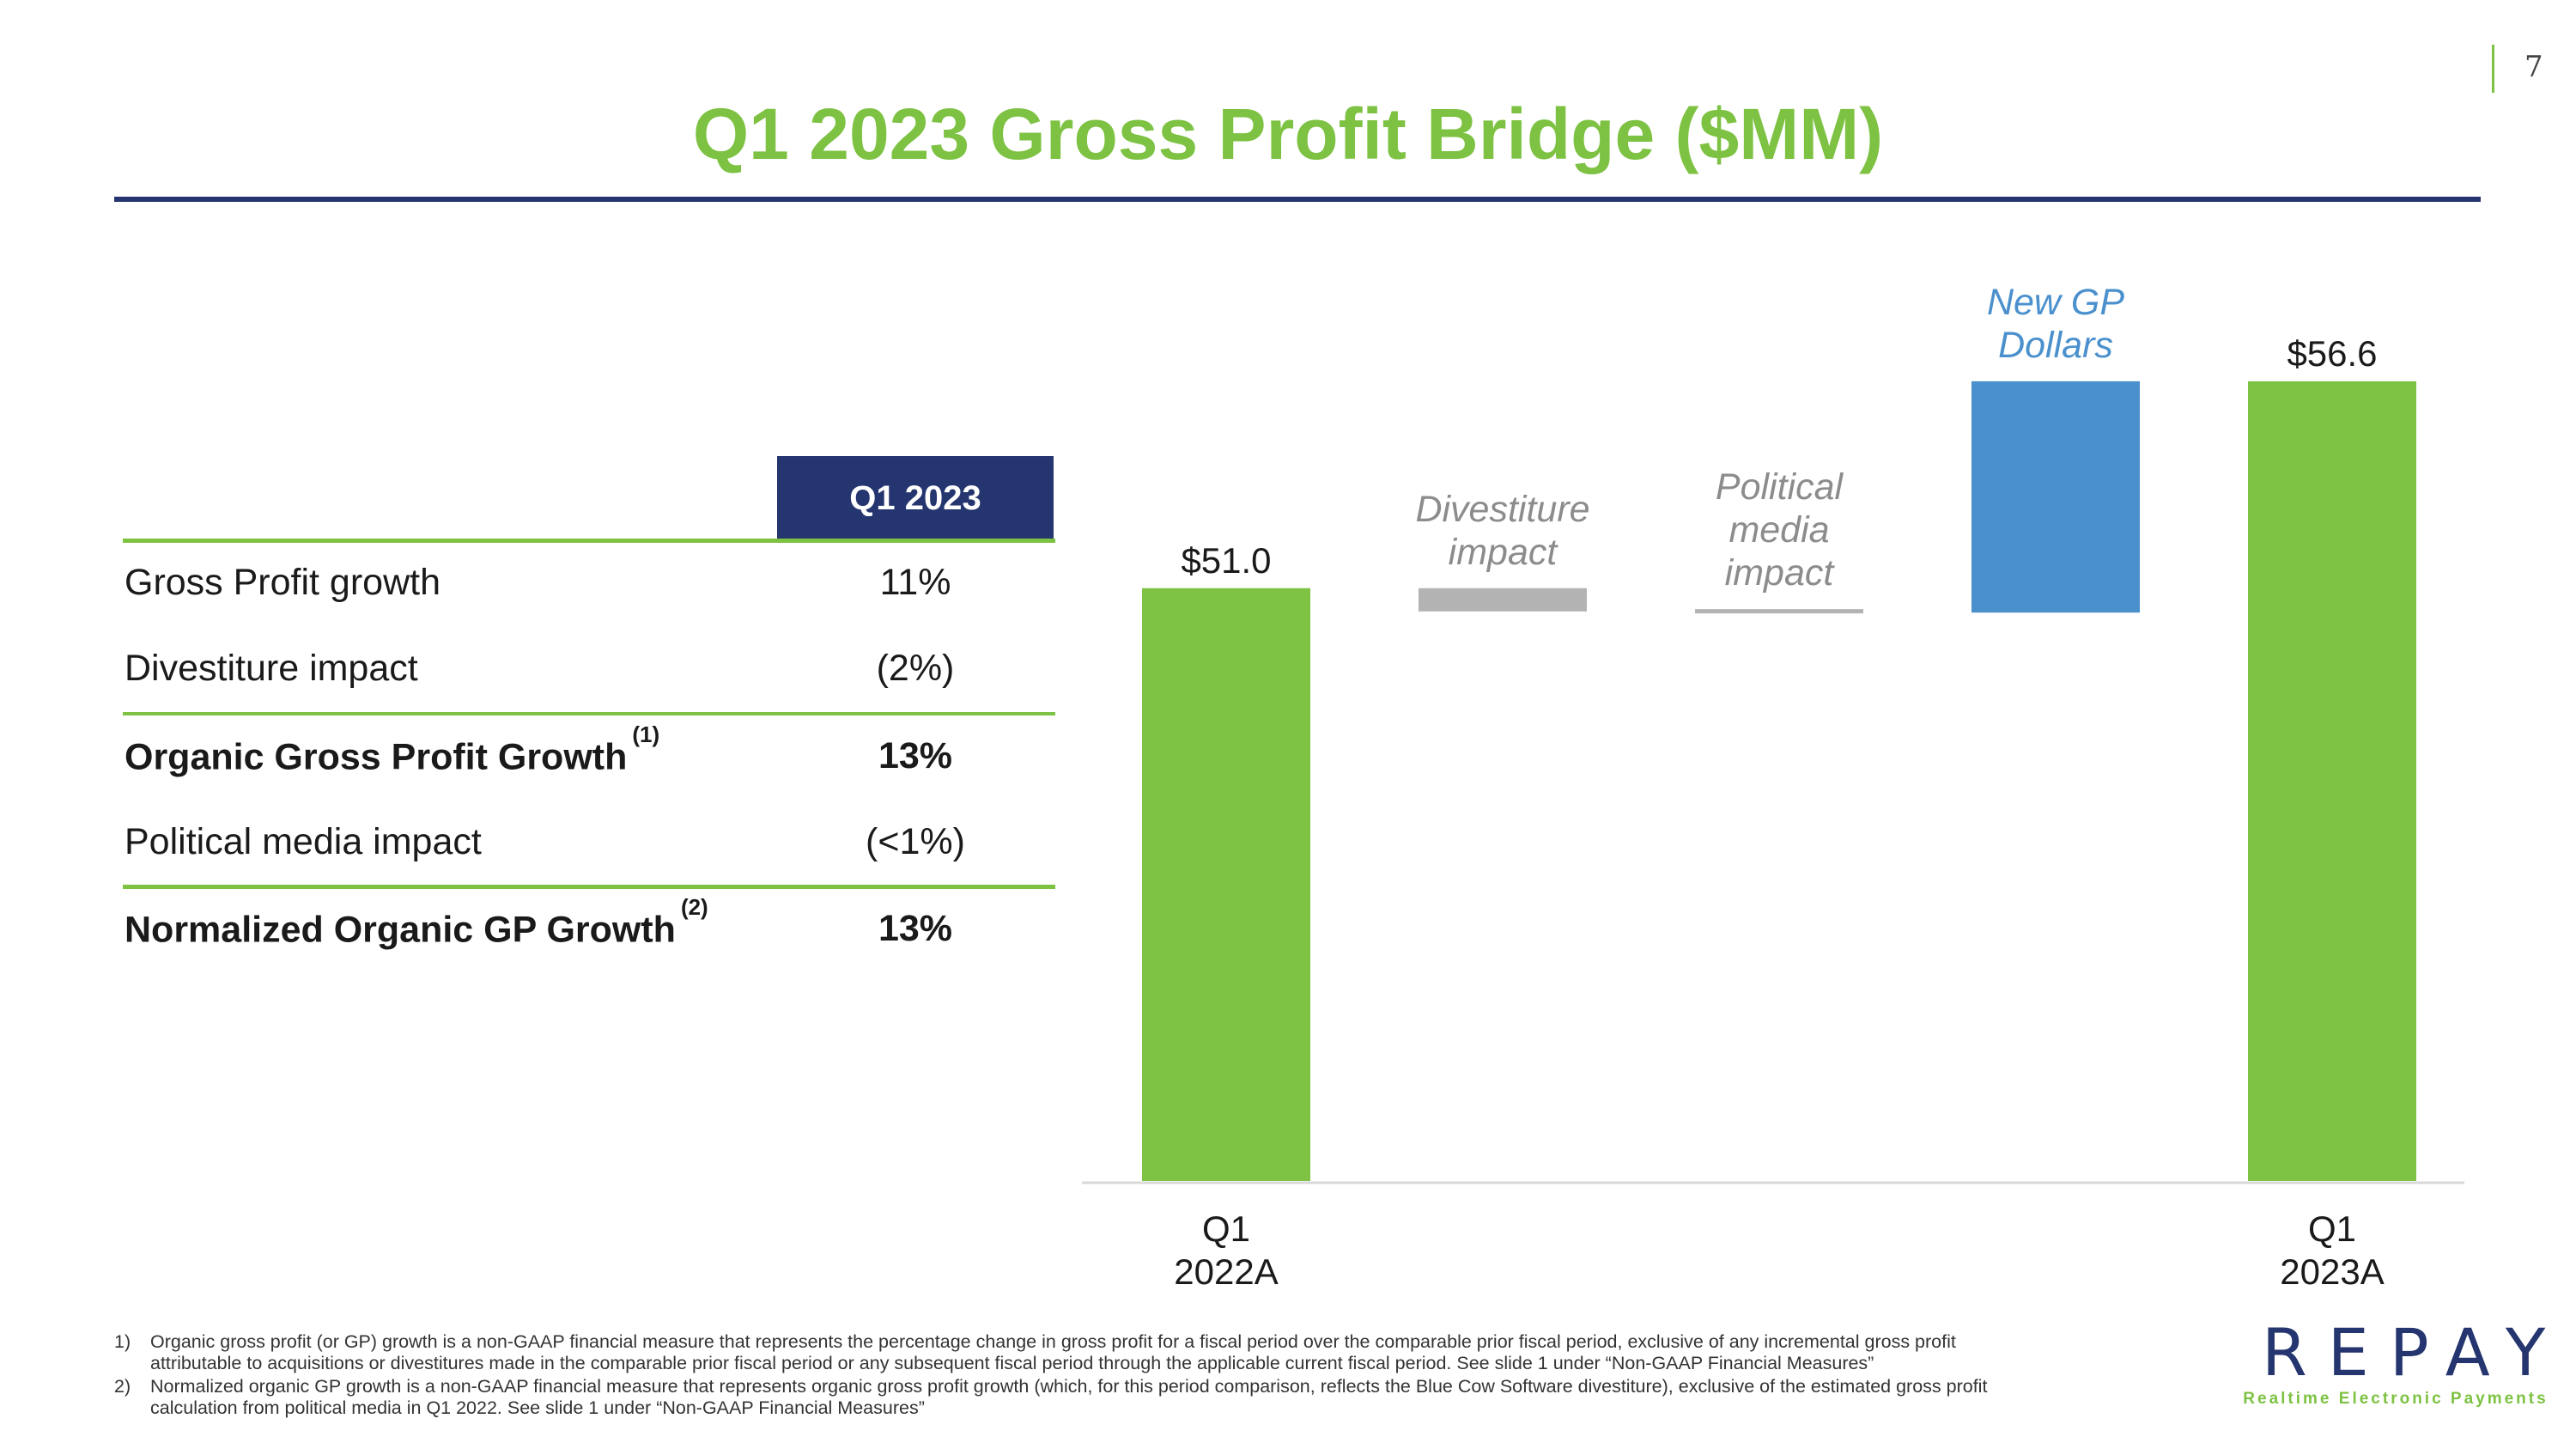 This screenshot has width=2576, height=1449. What do you see at coordinates (589, 845) in the screenshot?
I see `table-row-political-media-impact: Political media impact (<1%)` at bounding box center [589, 845].